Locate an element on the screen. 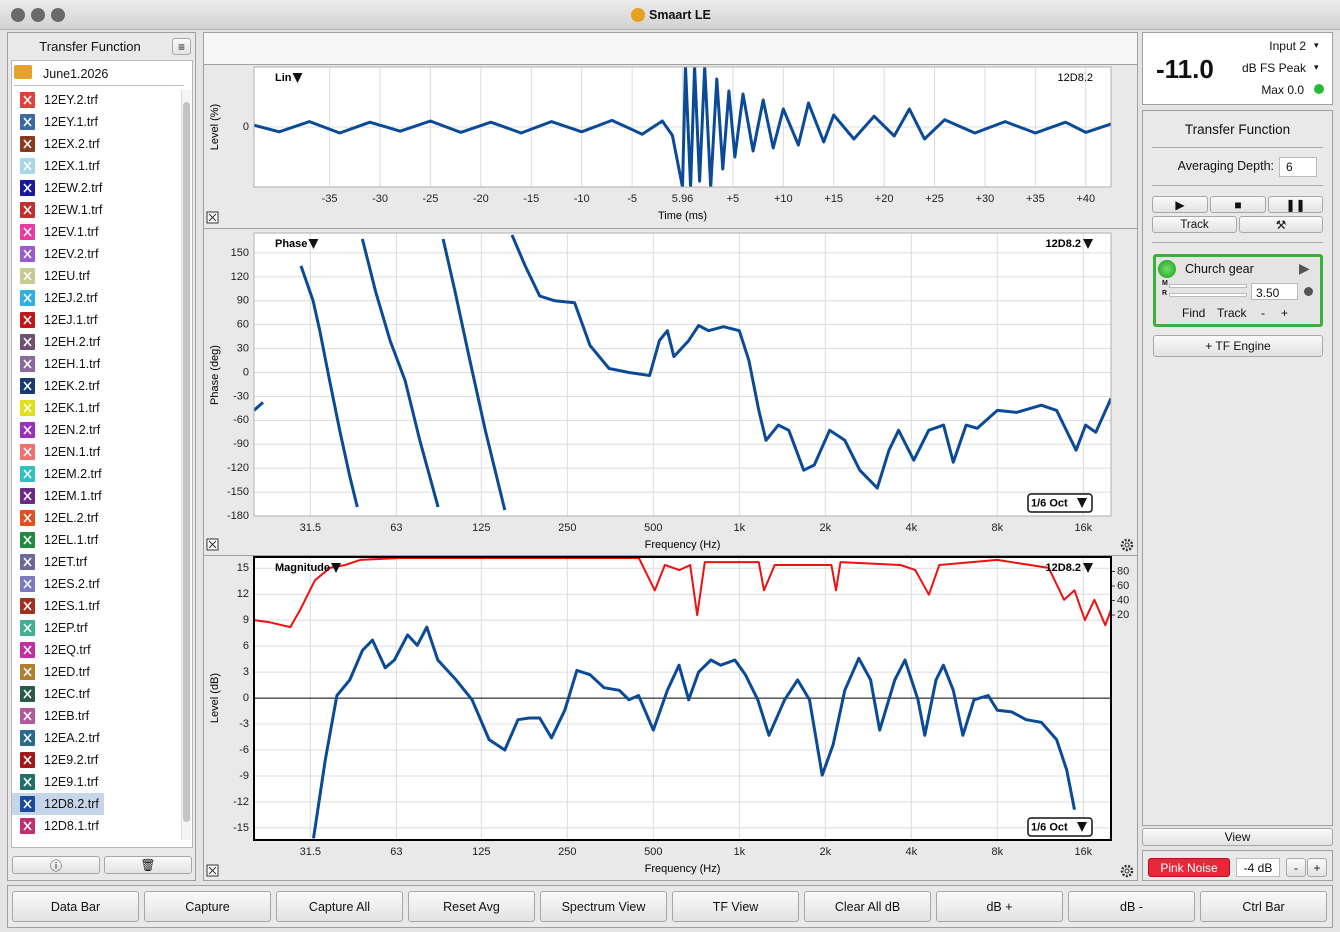 This screenshot has width=1340, height=932. engine-arrow: ▶ is located at coordinates (1304, 268).